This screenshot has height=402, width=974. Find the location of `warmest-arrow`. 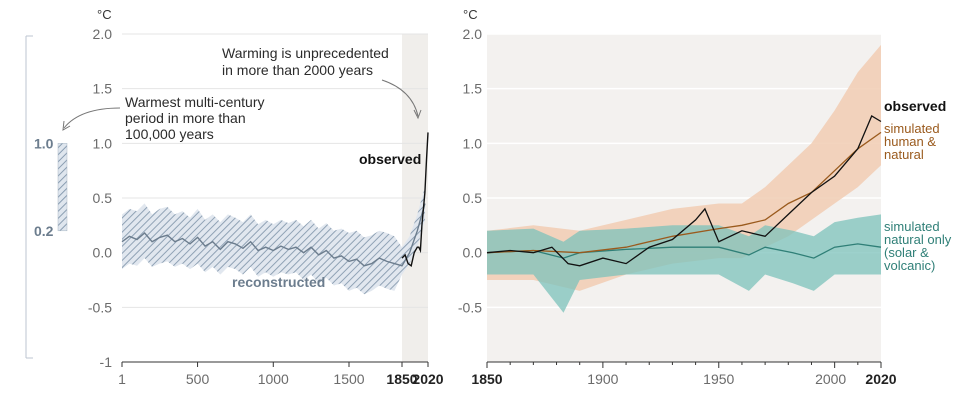

warmest-arrow is located at coordinates (92, 118).